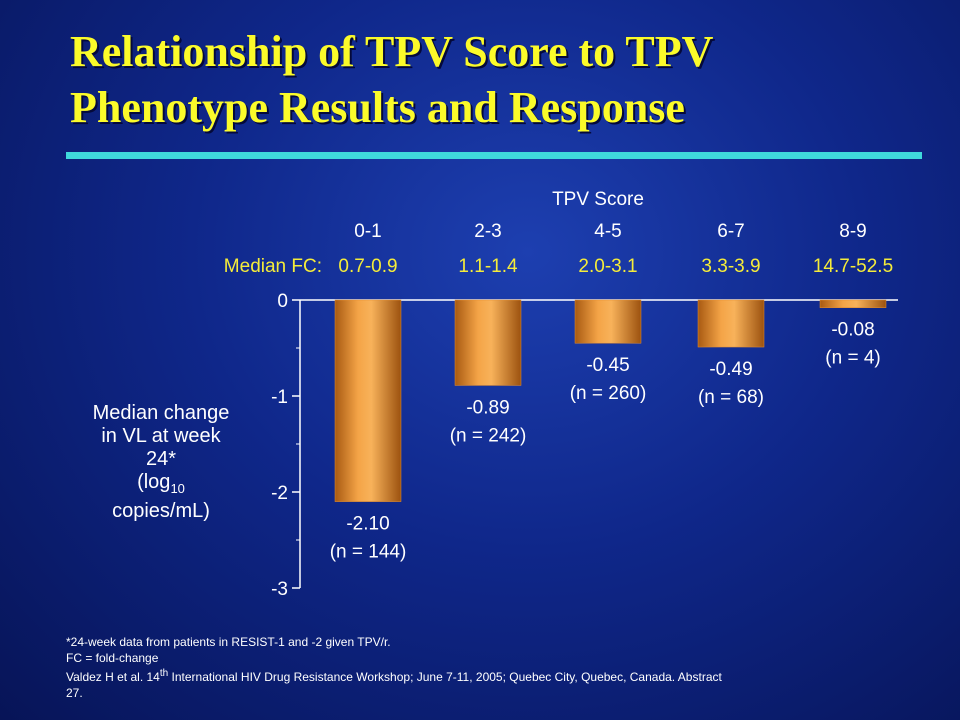 The width and height of the screenshot is (960, 720). What do you see at coordinates (608, 393) in the screenshot?
I see `bar-n-label: (n = 260)` at bounding box center [608, 393].